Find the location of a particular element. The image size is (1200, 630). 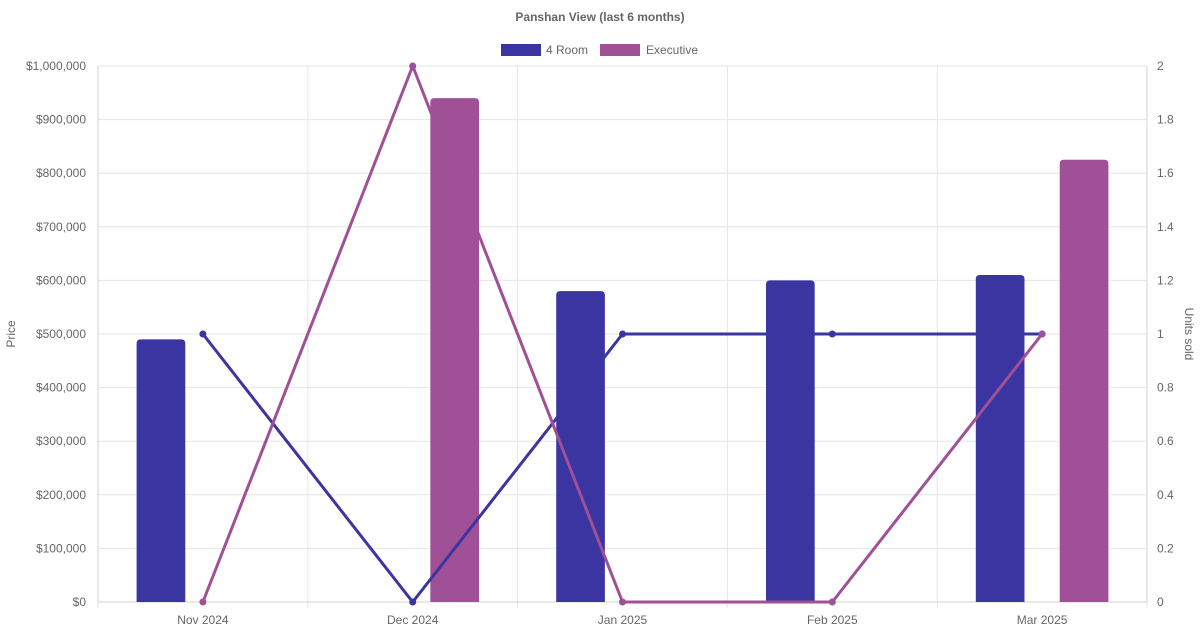

legend: 4 Room Executive is located at coordinates (599, 50).